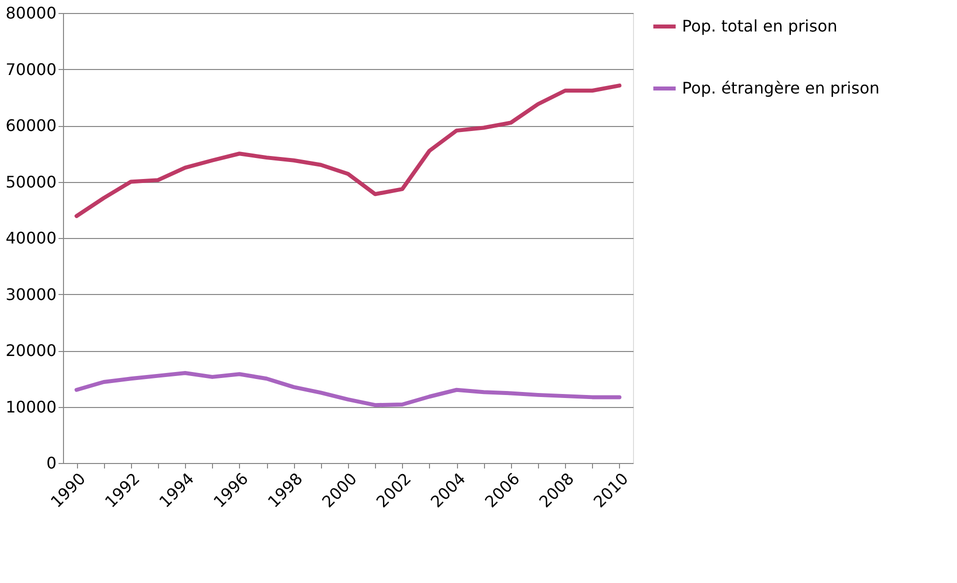 The image size is (957, 583). Describe the element at coordinates (31, 182) in the screenshot. I see `y-tick-label: 50000` at that location.